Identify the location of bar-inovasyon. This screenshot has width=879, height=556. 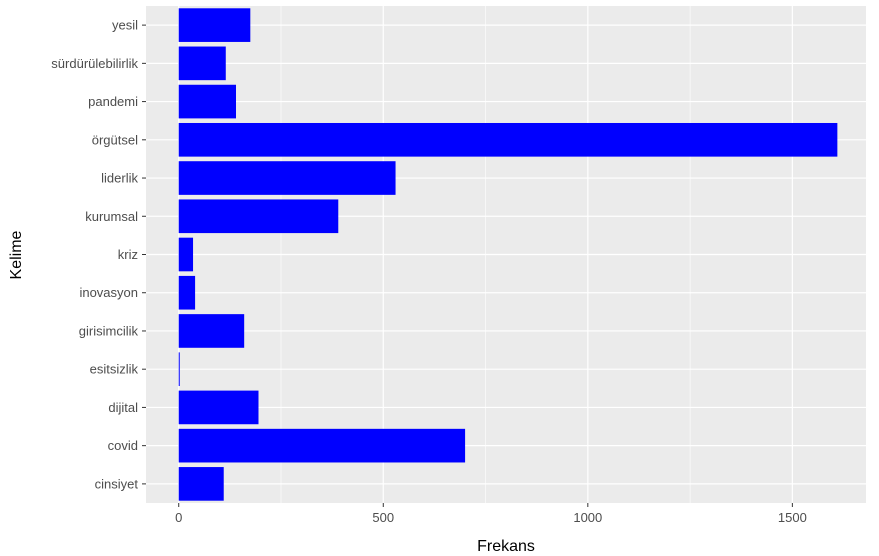
(187, 292).